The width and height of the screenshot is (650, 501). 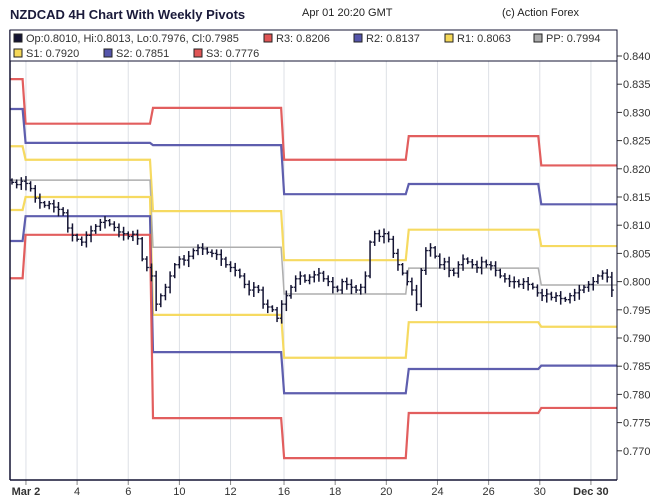 I want to click on x-tick-label: Mar 2, so click(x=26, y=492).